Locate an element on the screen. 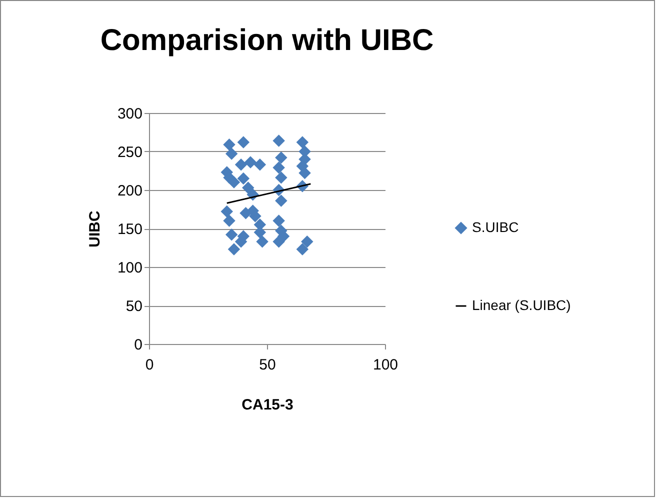 The width and height of the screenshot is (657, 499). y-tick-label: 0 is located at coordinates (138, 345).